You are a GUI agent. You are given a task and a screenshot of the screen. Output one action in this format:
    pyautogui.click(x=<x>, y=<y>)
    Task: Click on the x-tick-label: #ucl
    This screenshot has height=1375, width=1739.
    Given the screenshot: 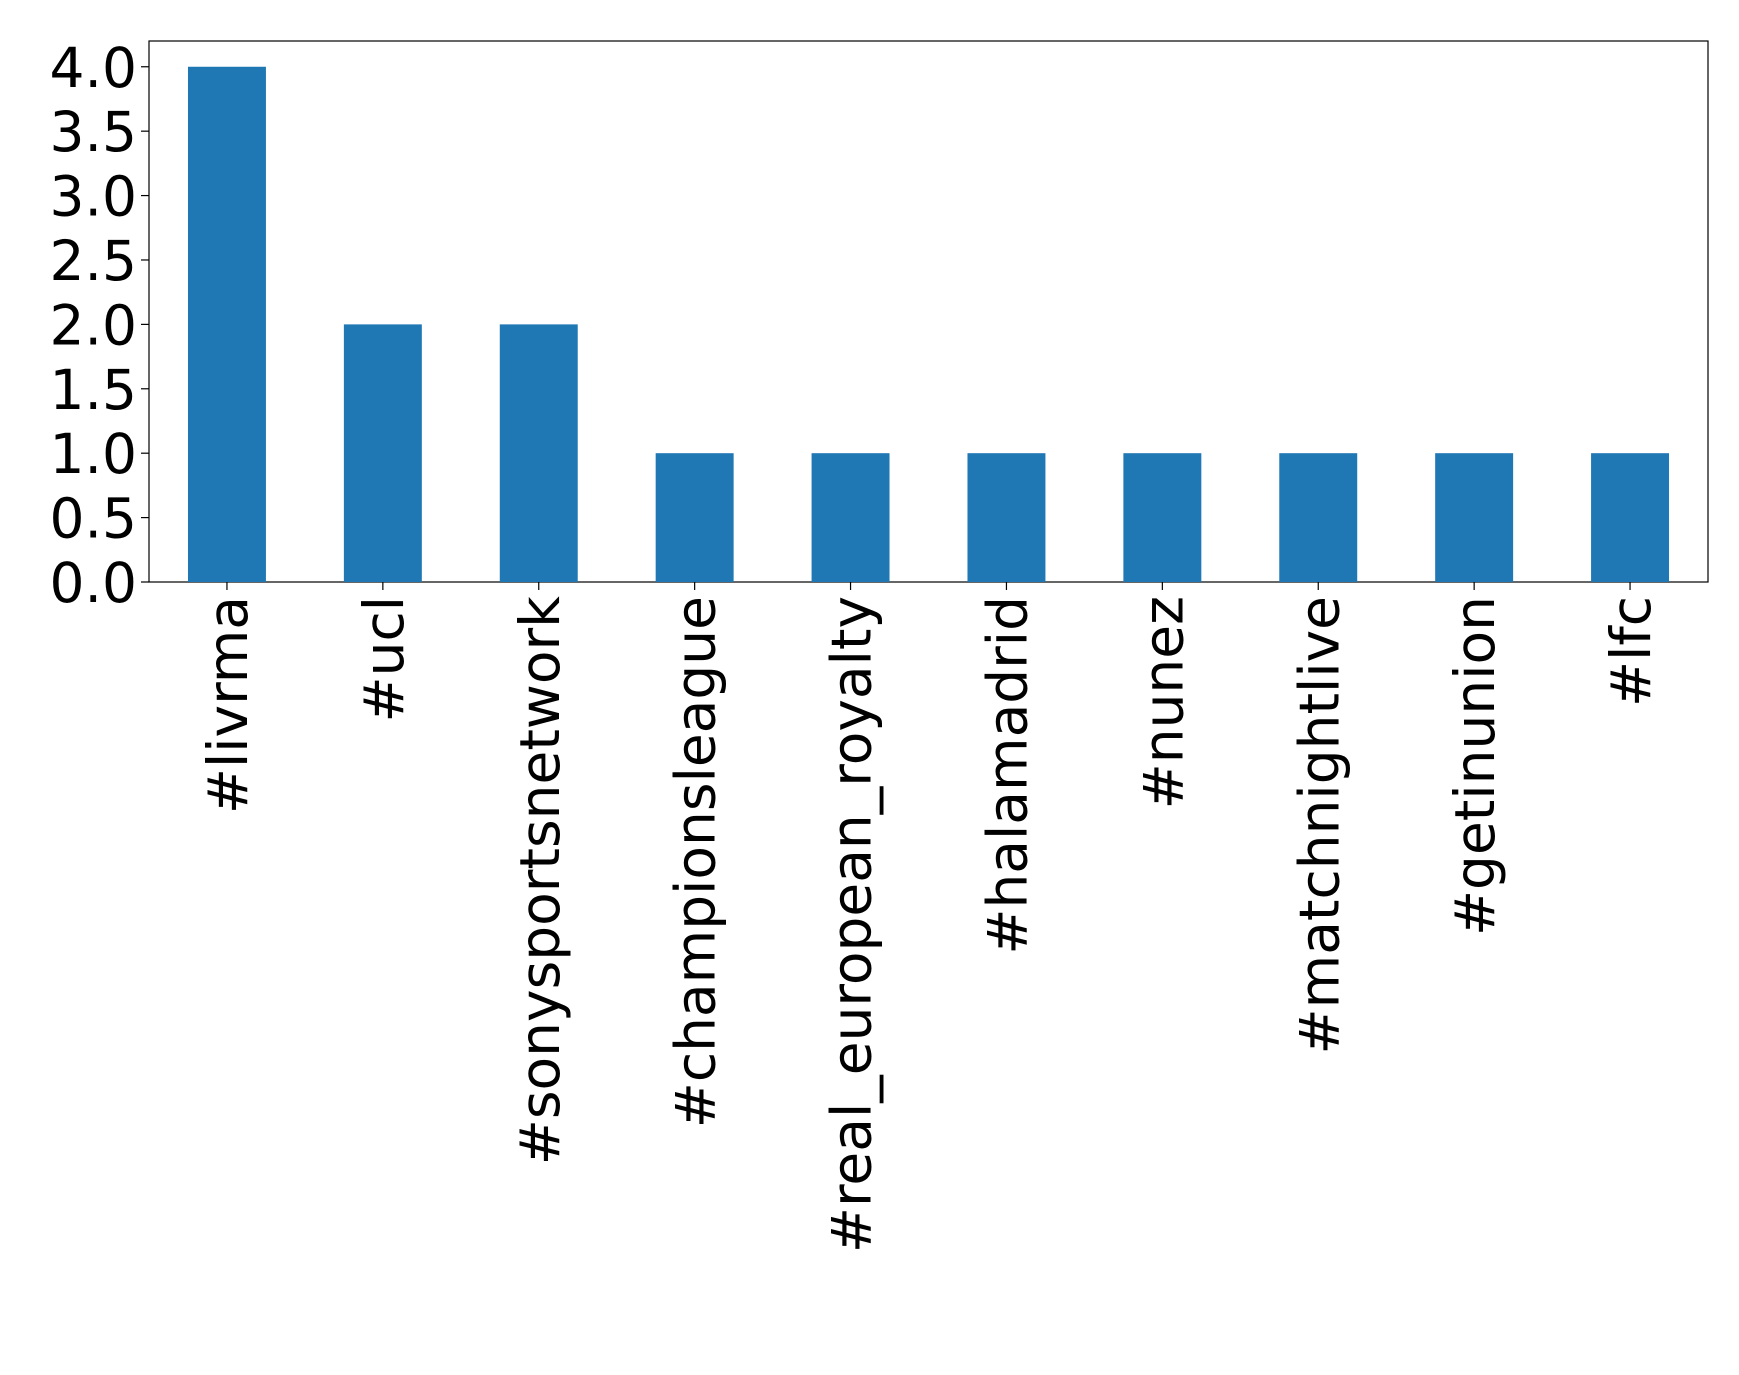 What is the action you would take?
    pyautogui.click(x=384, y=659)
    